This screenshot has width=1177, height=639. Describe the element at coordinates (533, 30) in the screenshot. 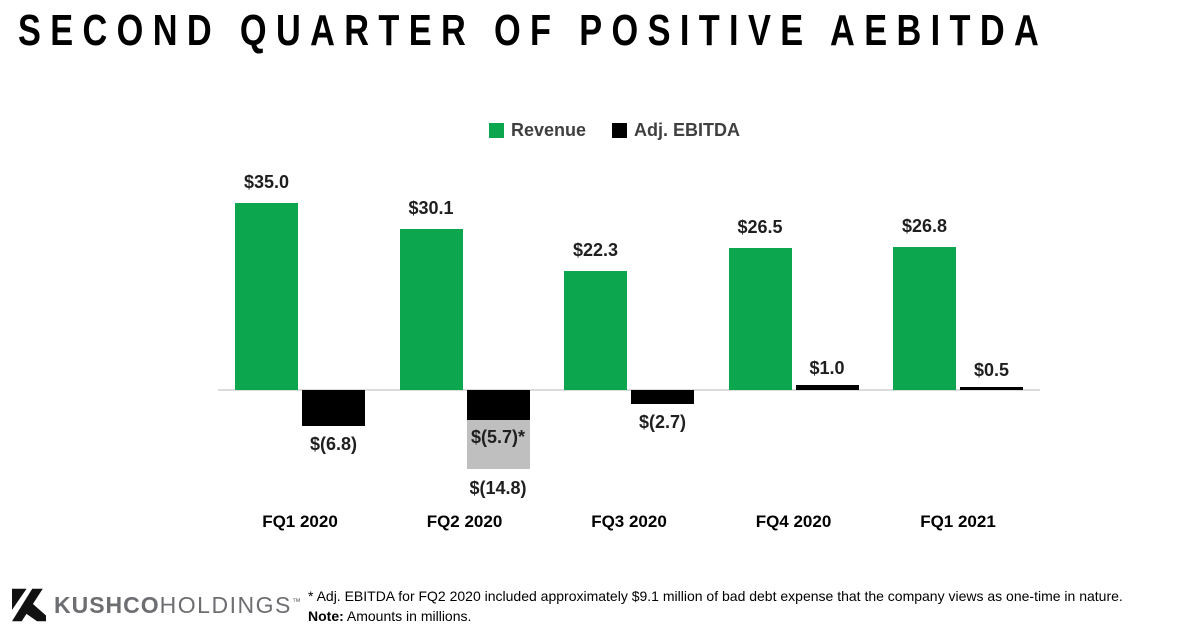

I see `slide-title: SECOND QUARTER OF POSITIVE AEBITDA` at that location.